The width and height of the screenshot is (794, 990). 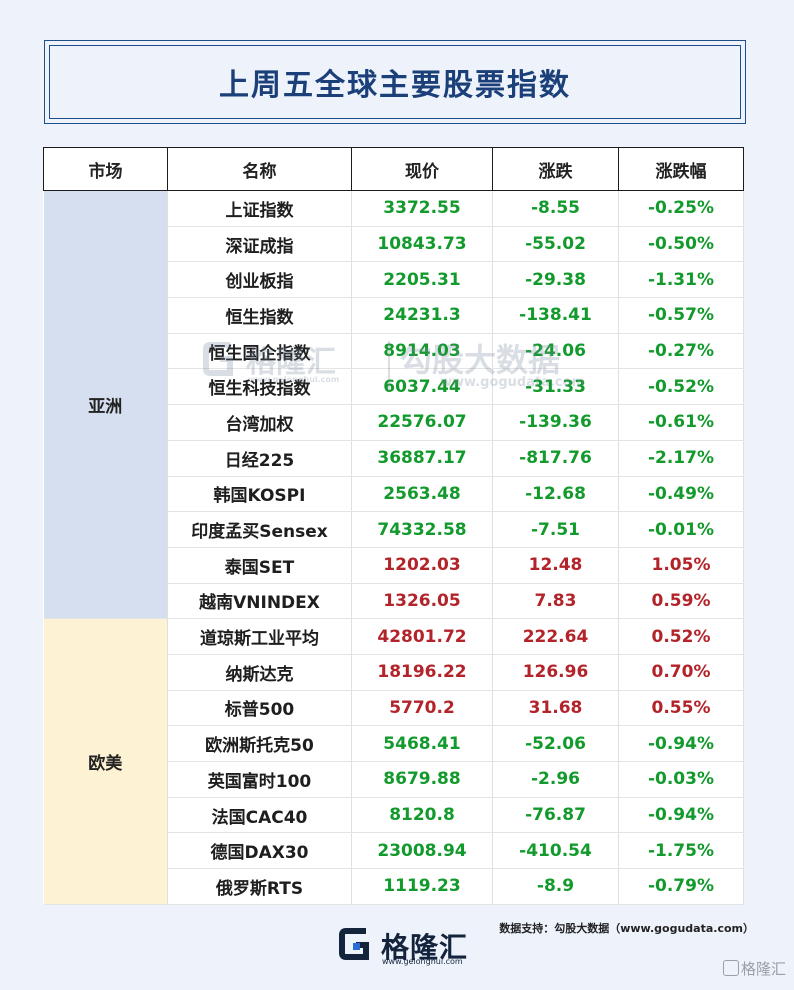 What do you see at coordinates (555, 208) in the screenshot?
I see `change-cell: -8.55` at bounding box center [555, 208].